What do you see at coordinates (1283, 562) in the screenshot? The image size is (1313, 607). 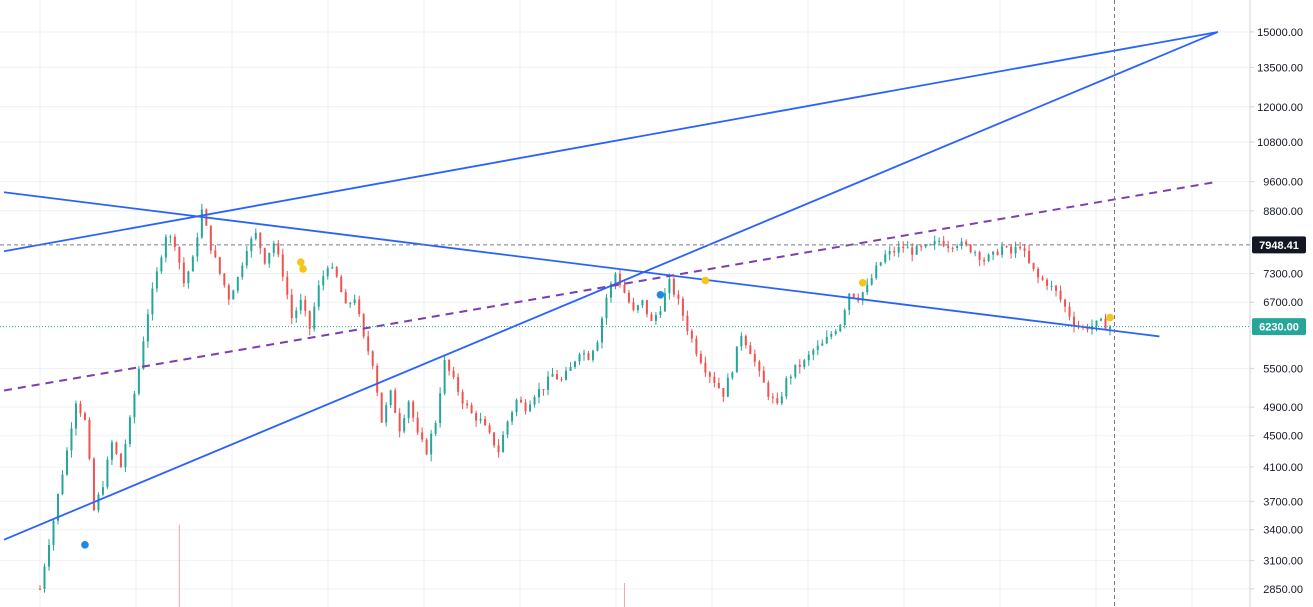 I see `price-tick-label: 3100.00` at bounding box center [1283, 562].